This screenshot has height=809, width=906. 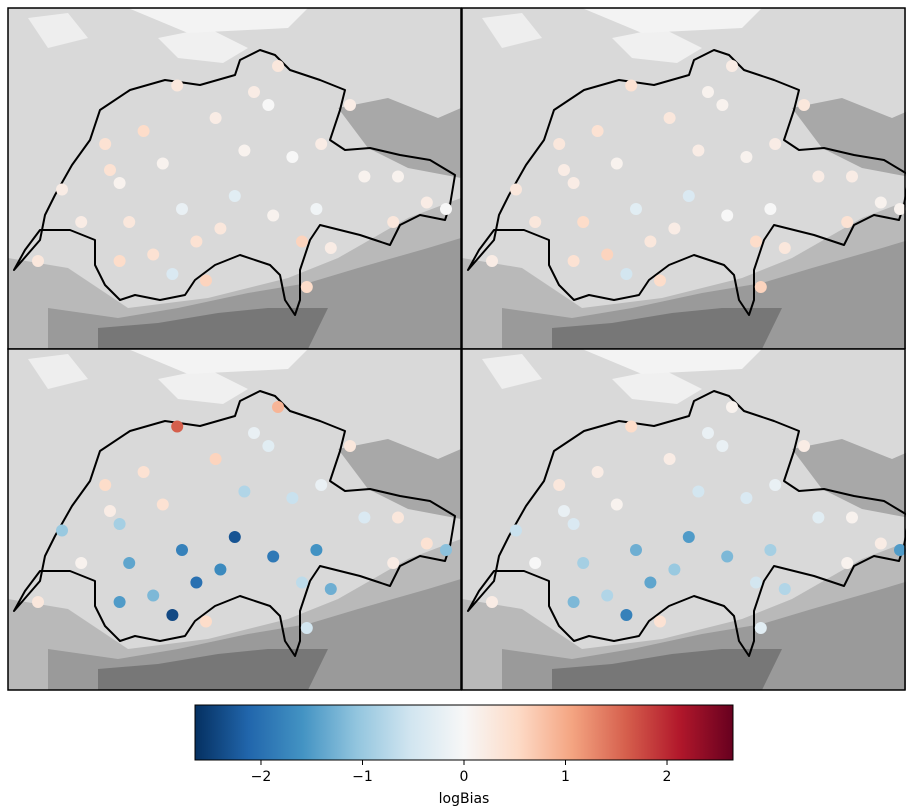 What do you see at coordinates (464, 777) in the screenshot?
I see `colorbar-tick-label: 0` at bounding box center [464, 777].